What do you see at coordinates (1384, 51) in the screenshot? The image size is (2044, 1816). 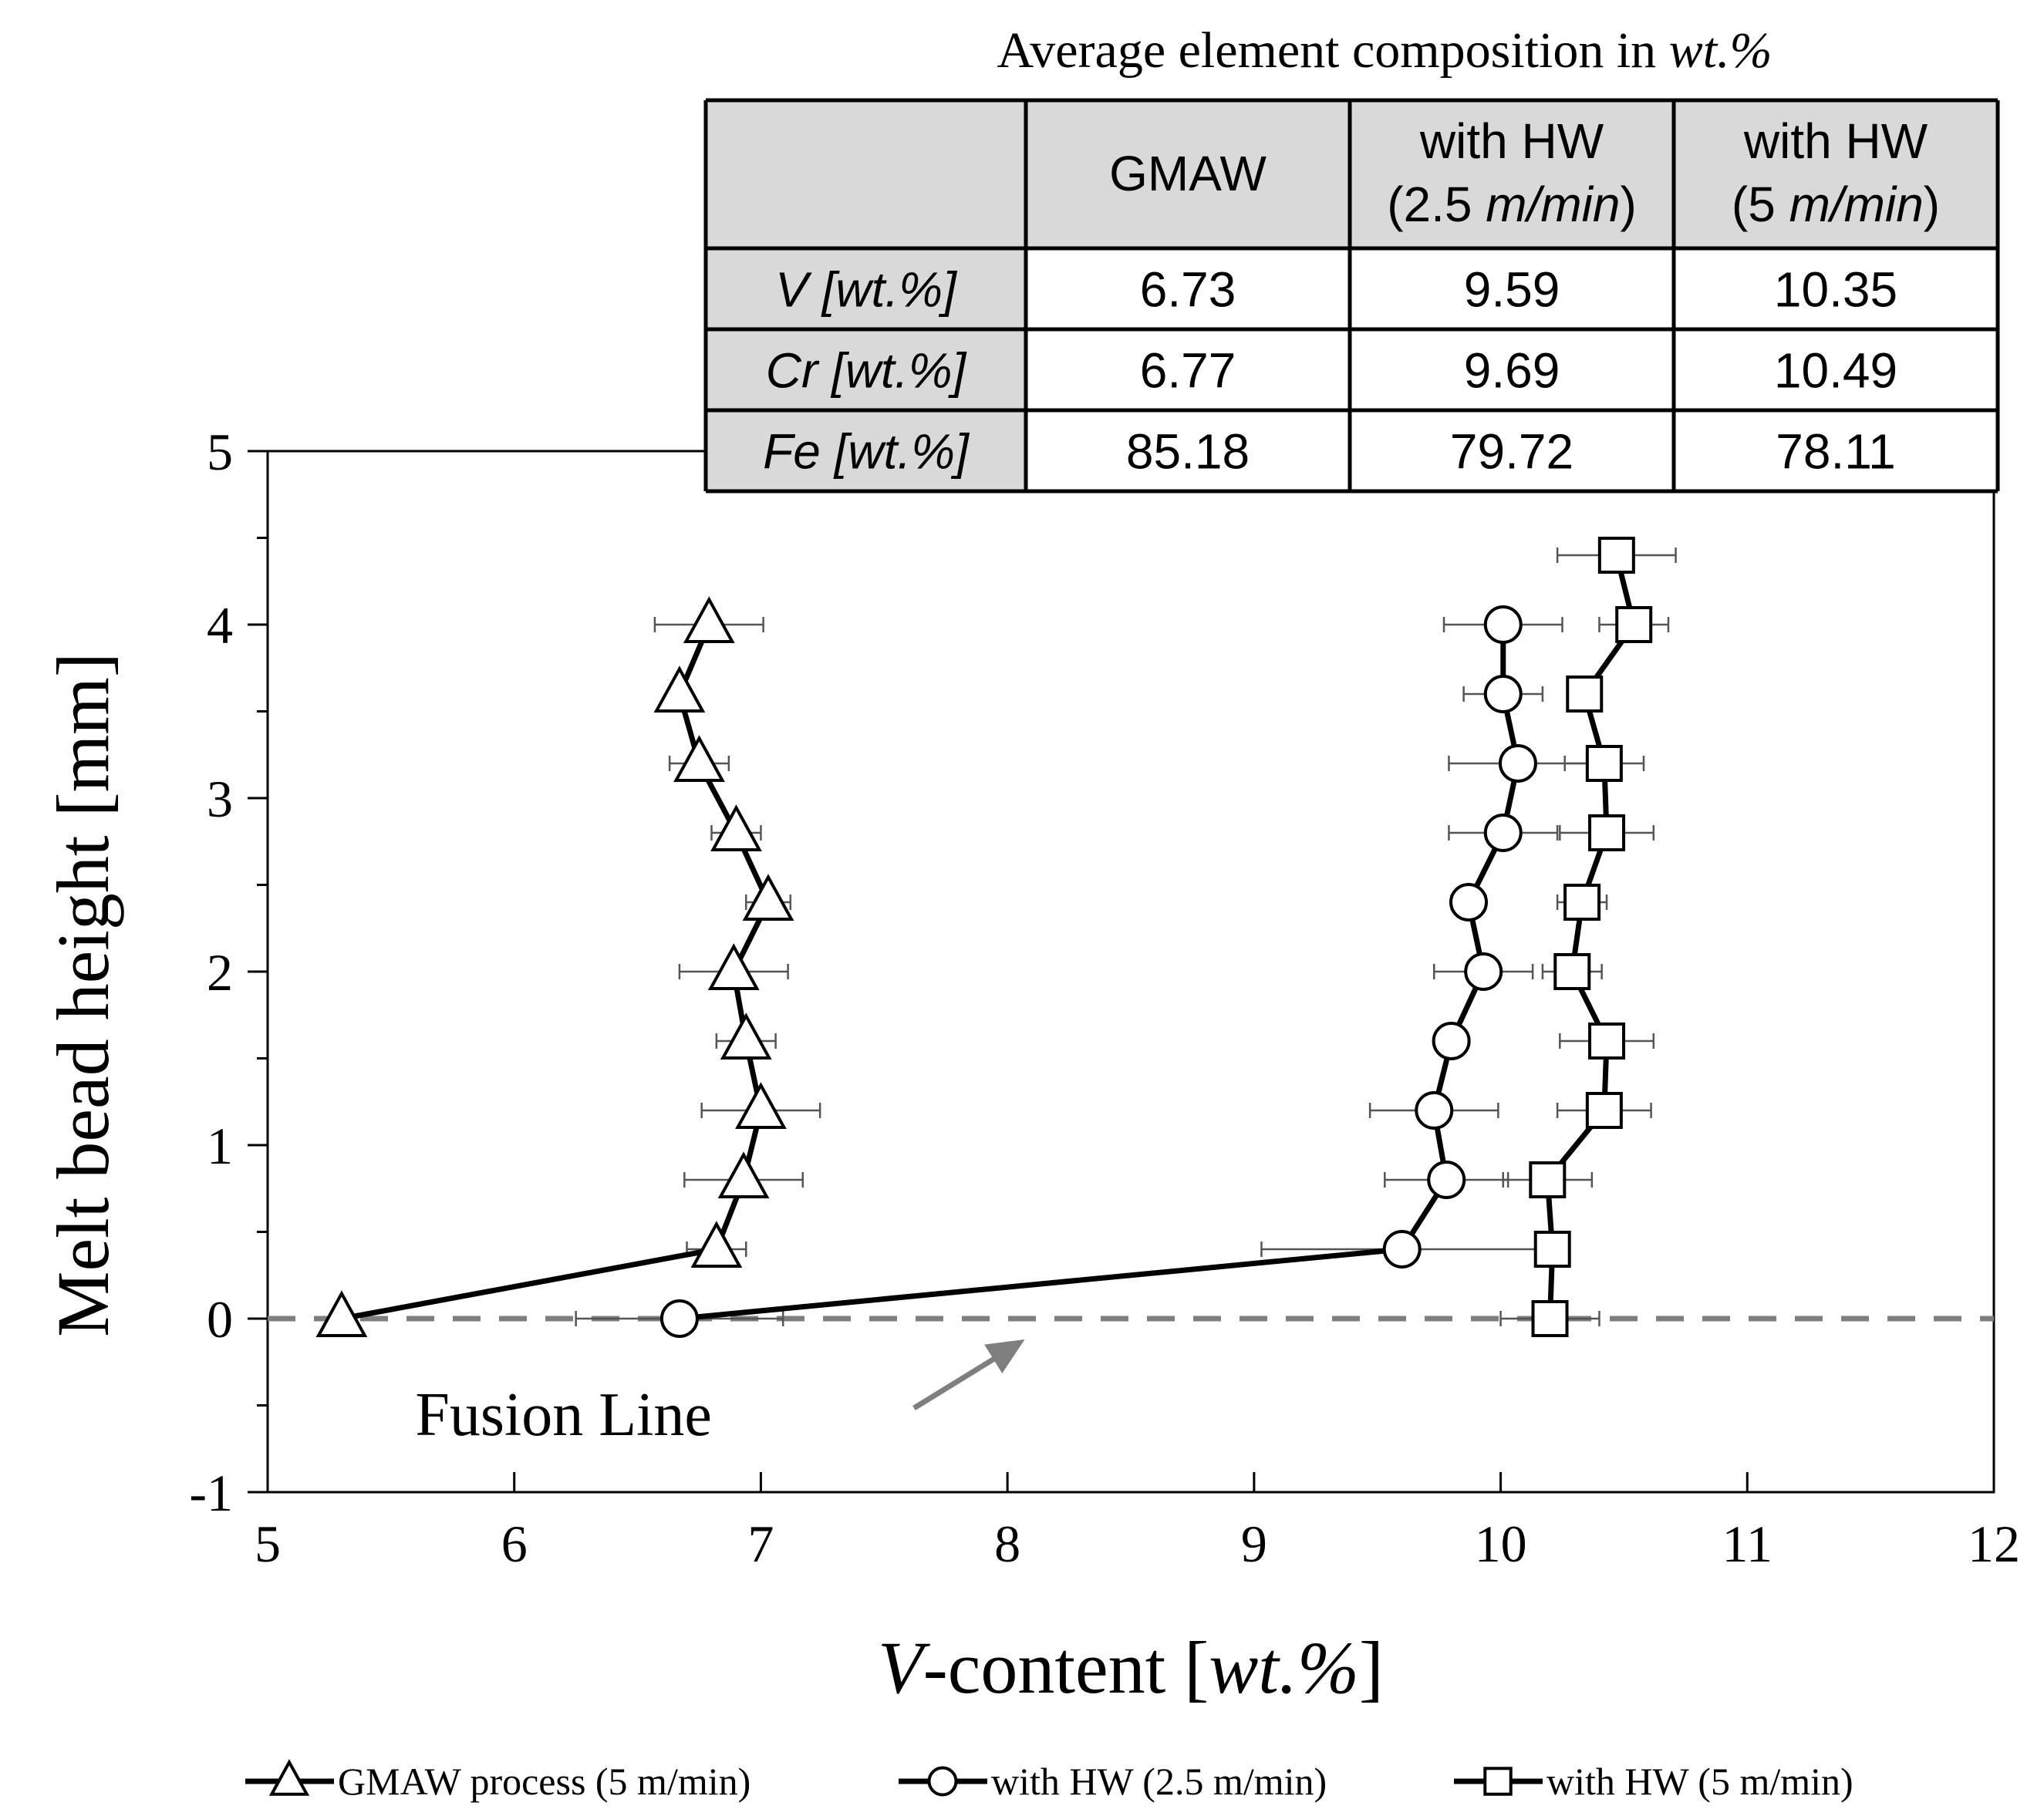 I see `table-title: Average element composition in wt.%` at bounding box center [1384, 51].